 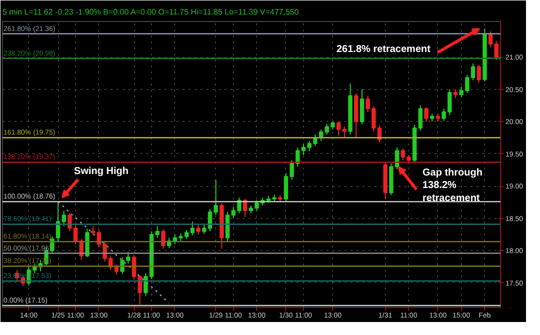 I want to click on annotation: 261.8% retracement, so click(x=384, y=49).